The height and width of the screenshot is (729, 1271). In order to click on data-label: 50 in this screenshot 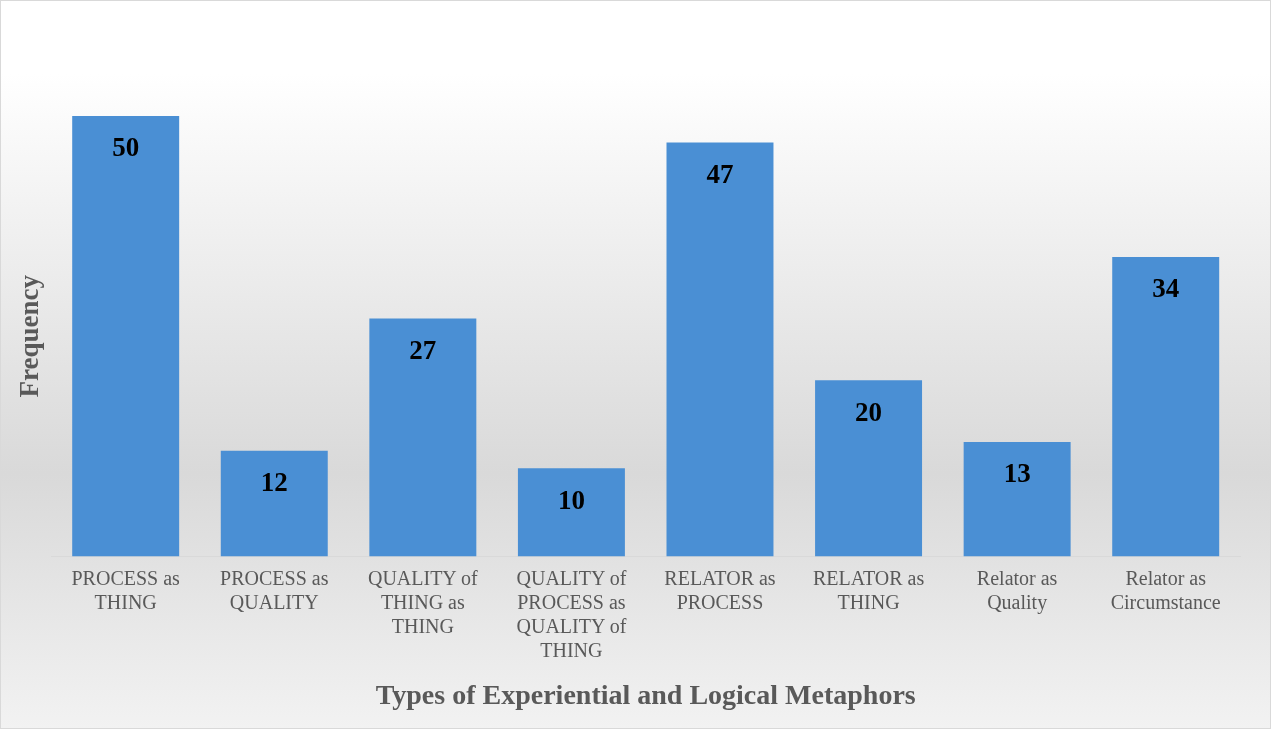, I will do `click(126, 147)`.